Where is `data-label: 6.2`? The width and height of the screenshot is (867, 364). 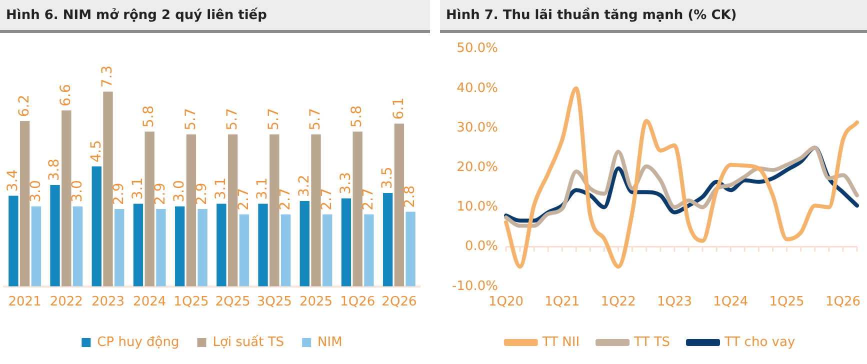
data-label: 6.2 is located at coordinates (24, 106).